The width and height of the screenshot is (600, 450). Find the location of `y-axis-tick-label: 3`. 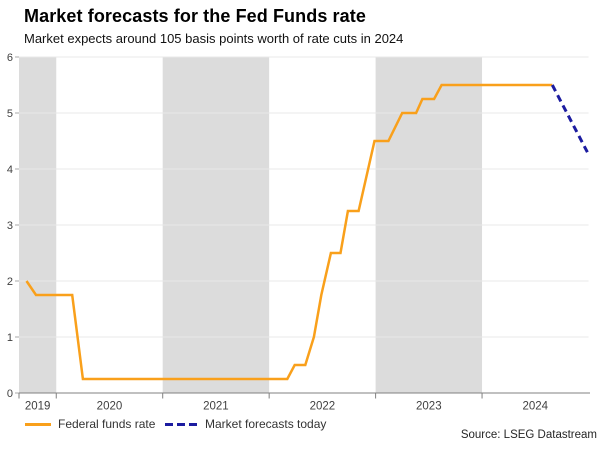

y-axis-tick-label: 3 is located at coordinates (10, 226).